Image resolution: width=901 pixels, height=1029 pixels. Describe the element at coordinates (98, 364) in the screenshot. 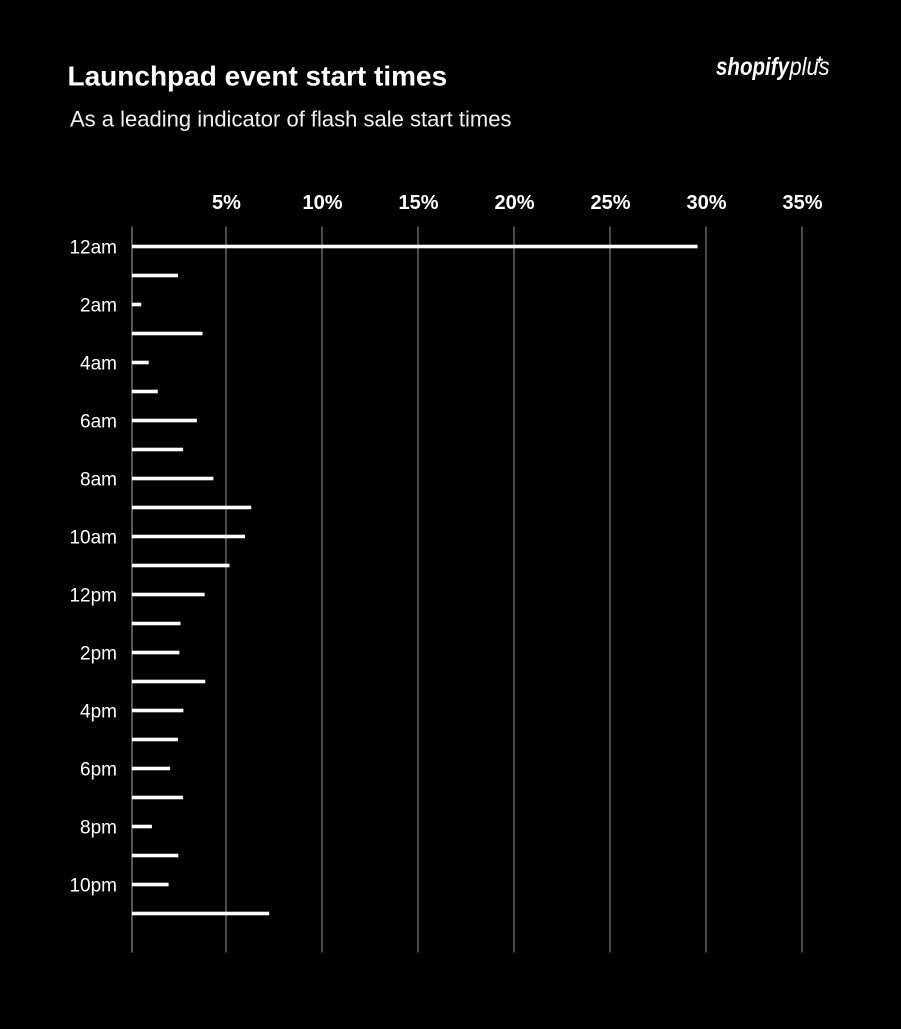

I see `svg-text: 4am` at that location.